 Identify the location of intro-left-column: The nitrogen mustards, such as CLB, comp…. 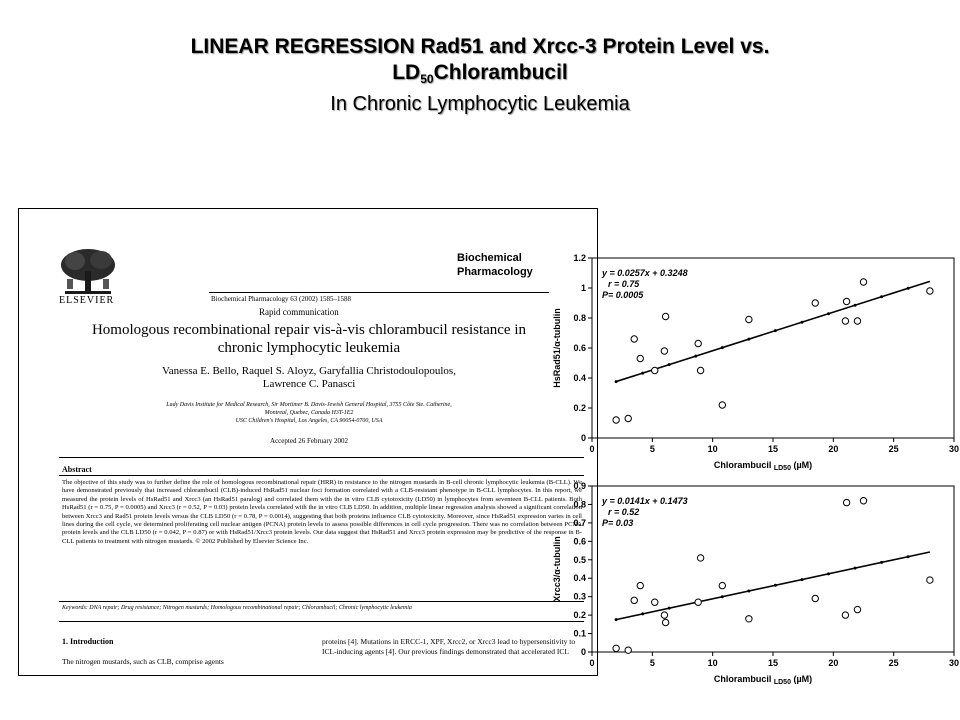
(143, 661).